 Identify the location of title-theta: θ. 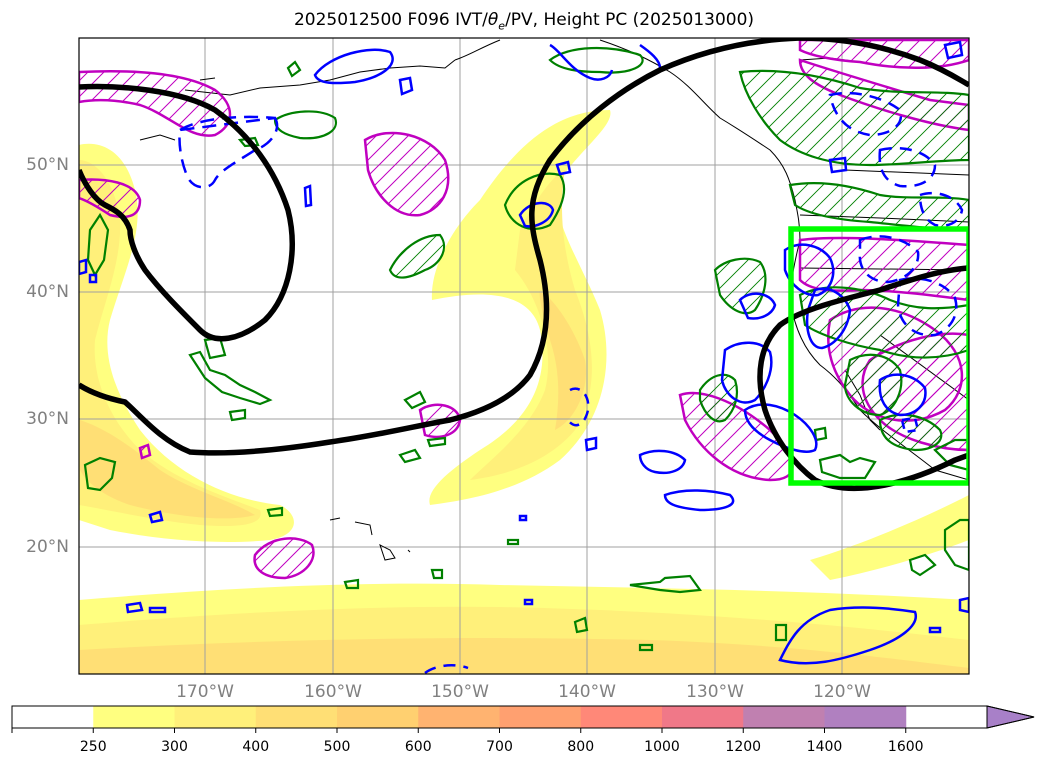
(493, 20).